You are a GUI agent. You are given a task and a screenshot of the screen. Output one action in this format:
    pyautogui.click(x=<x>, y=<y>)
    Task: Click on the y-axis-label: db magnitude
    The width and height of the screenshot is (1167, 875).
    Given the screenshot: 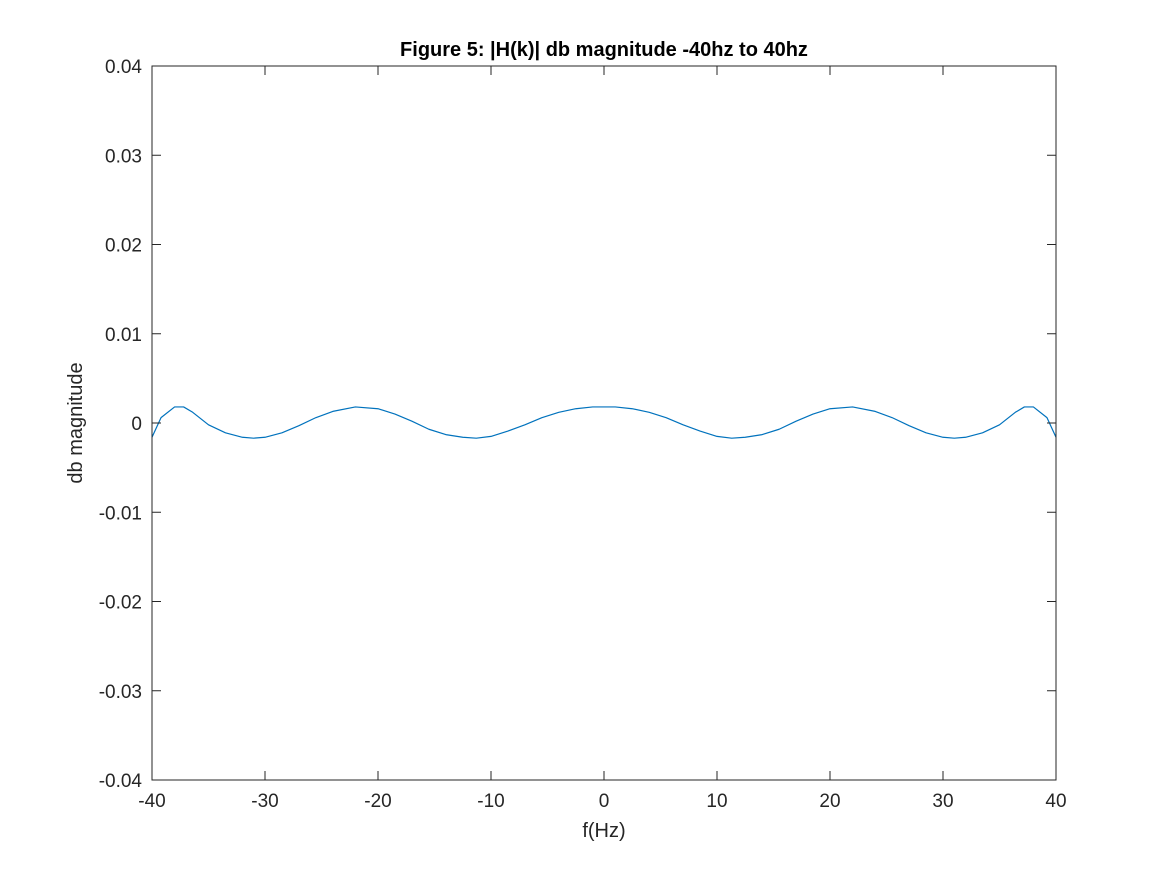 What is the action you would take?
    pyautogui.click(x=76, y=422)
    